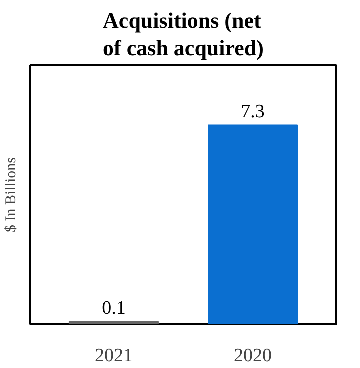 Image resolution: width=360 pixels, height=368 pixels. I want to click on chart-title: Acquisitions (net of cash acquired), so click(183, 34).